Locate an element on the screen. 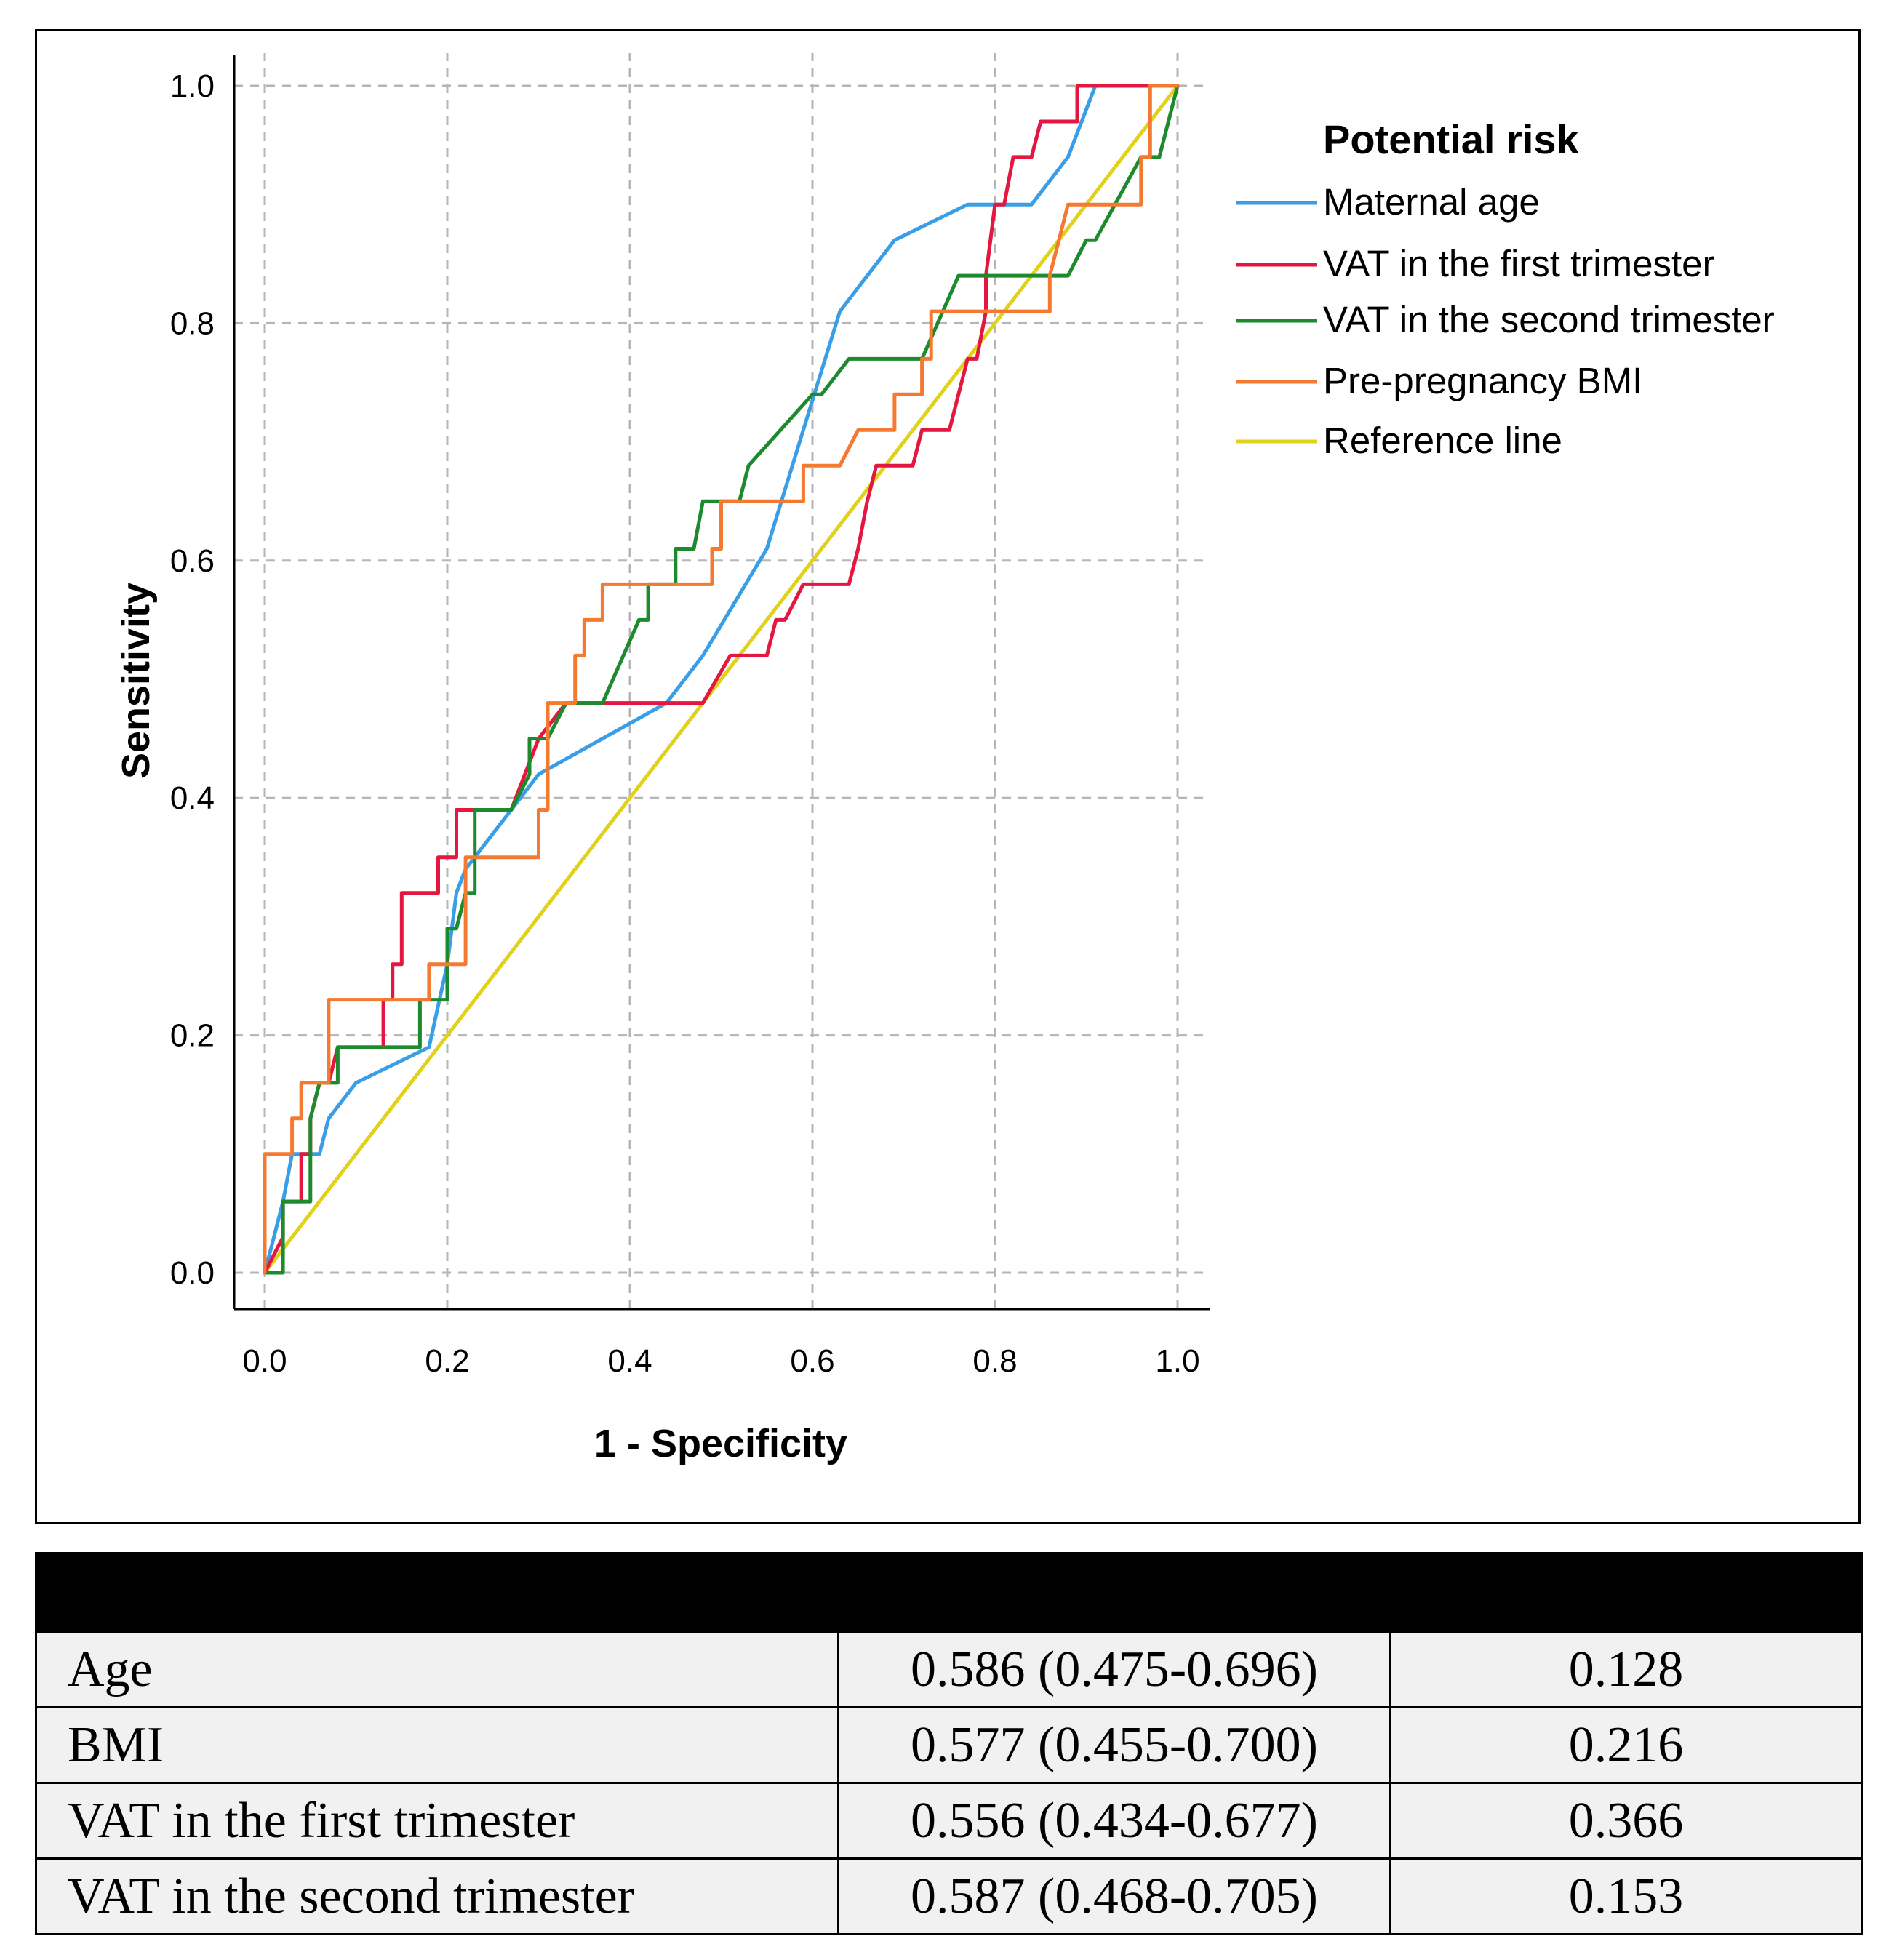  x-tick-label: 0.6 is located at coordinates (812, 1361).